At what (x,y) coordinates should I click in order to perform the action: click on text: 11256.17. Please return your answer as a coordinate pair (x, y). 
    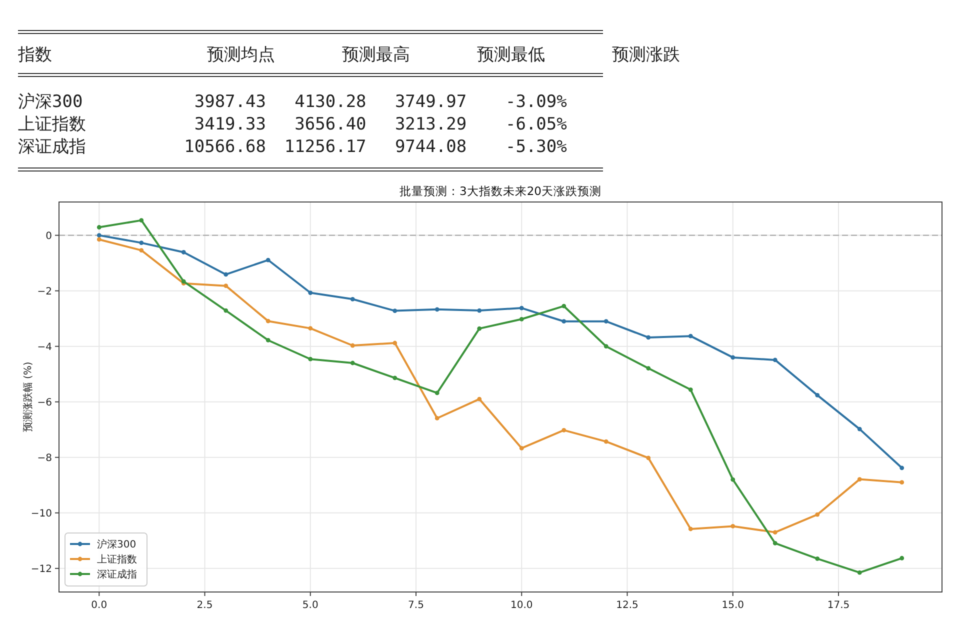
    Looking at the image, I should click on (325, 147).